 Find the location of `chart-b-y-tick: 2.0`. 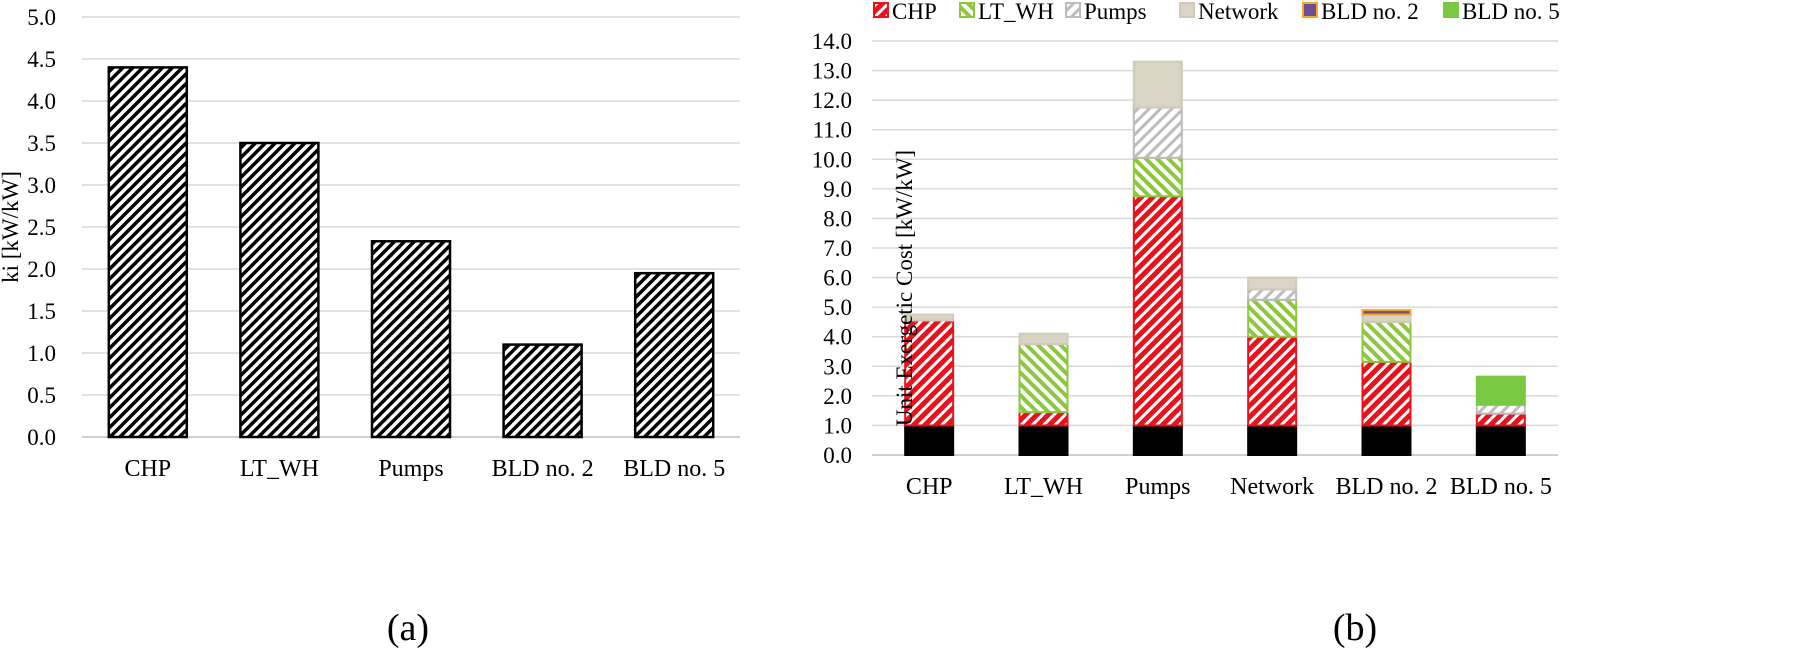

chart-b-y-tick: 2.0 is located at coordinates (837, 396).